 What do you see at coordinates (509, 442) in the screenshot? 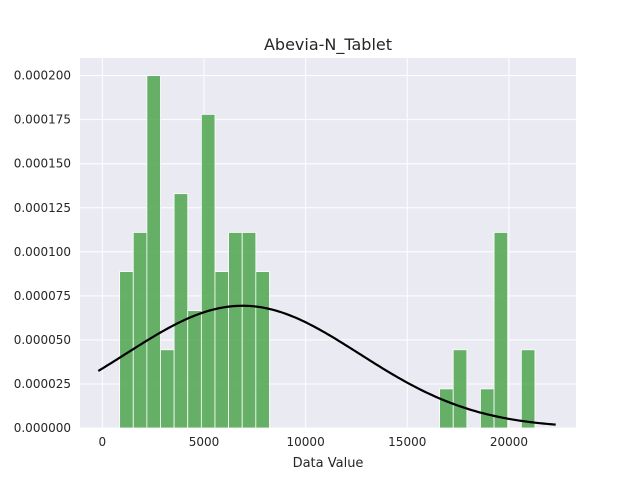
I see `x-tick-label: 20000` at bounding box center [509, 442].